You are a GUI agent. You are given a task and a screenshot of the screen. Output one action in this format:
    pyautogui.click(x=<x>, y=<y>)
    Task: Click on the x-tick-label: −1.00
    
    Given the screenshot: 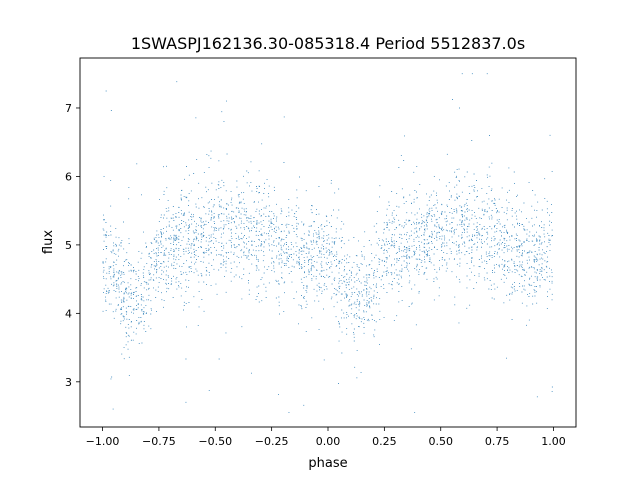 What is the action you would take?
    pyautogui.click(x=103, y=441)
    